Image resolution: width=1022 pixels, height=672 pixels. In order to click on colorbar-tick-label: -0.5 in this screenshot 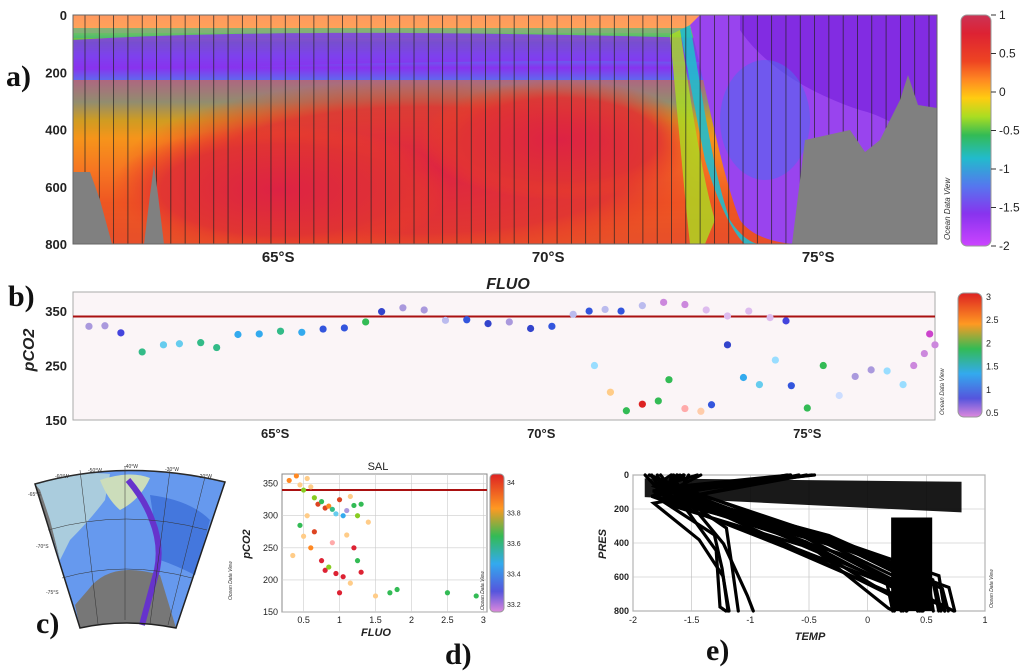, I will do `click(1009, 131)`.